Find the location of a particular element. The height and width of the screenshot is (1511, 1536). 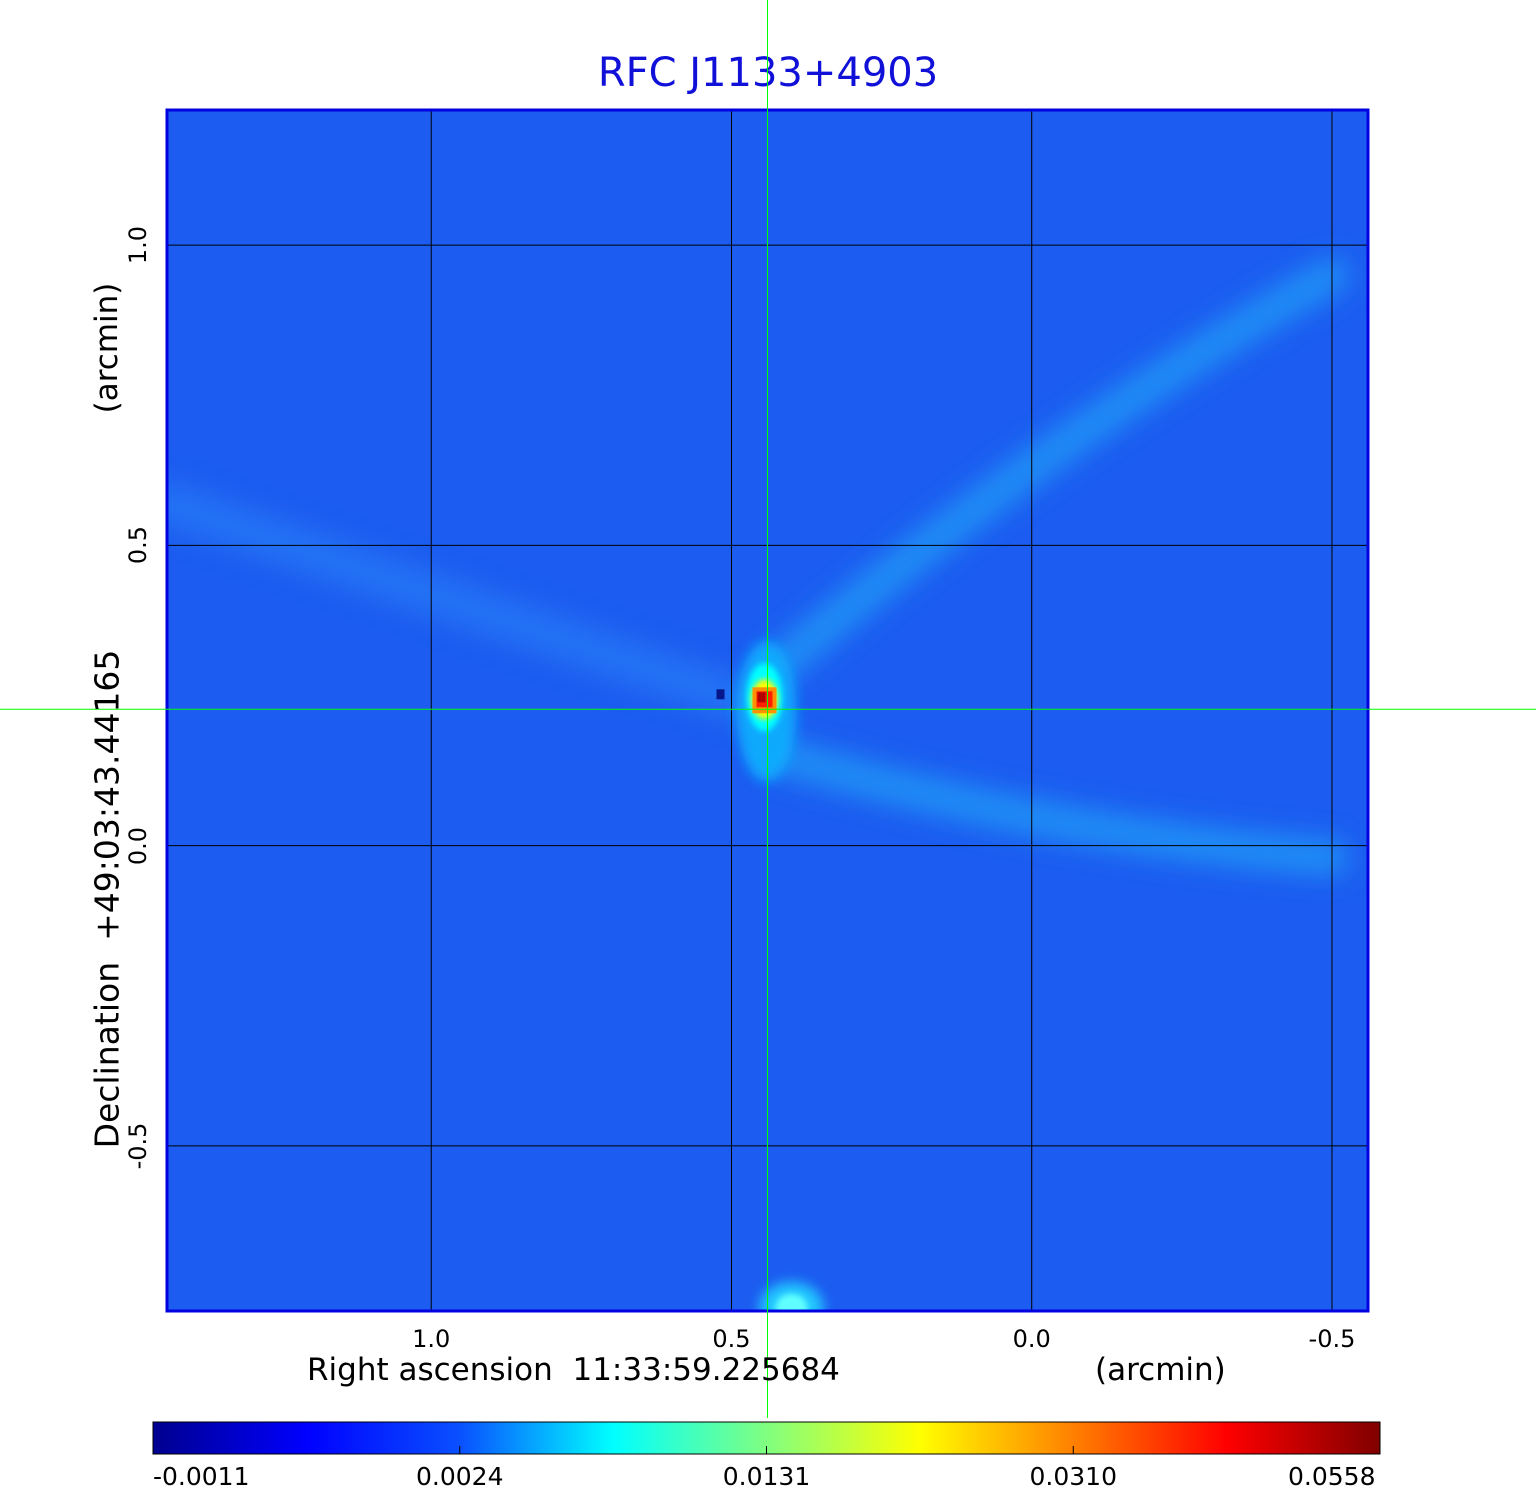

y-tick-label: 0.5 is located at coordinates (138, 545).